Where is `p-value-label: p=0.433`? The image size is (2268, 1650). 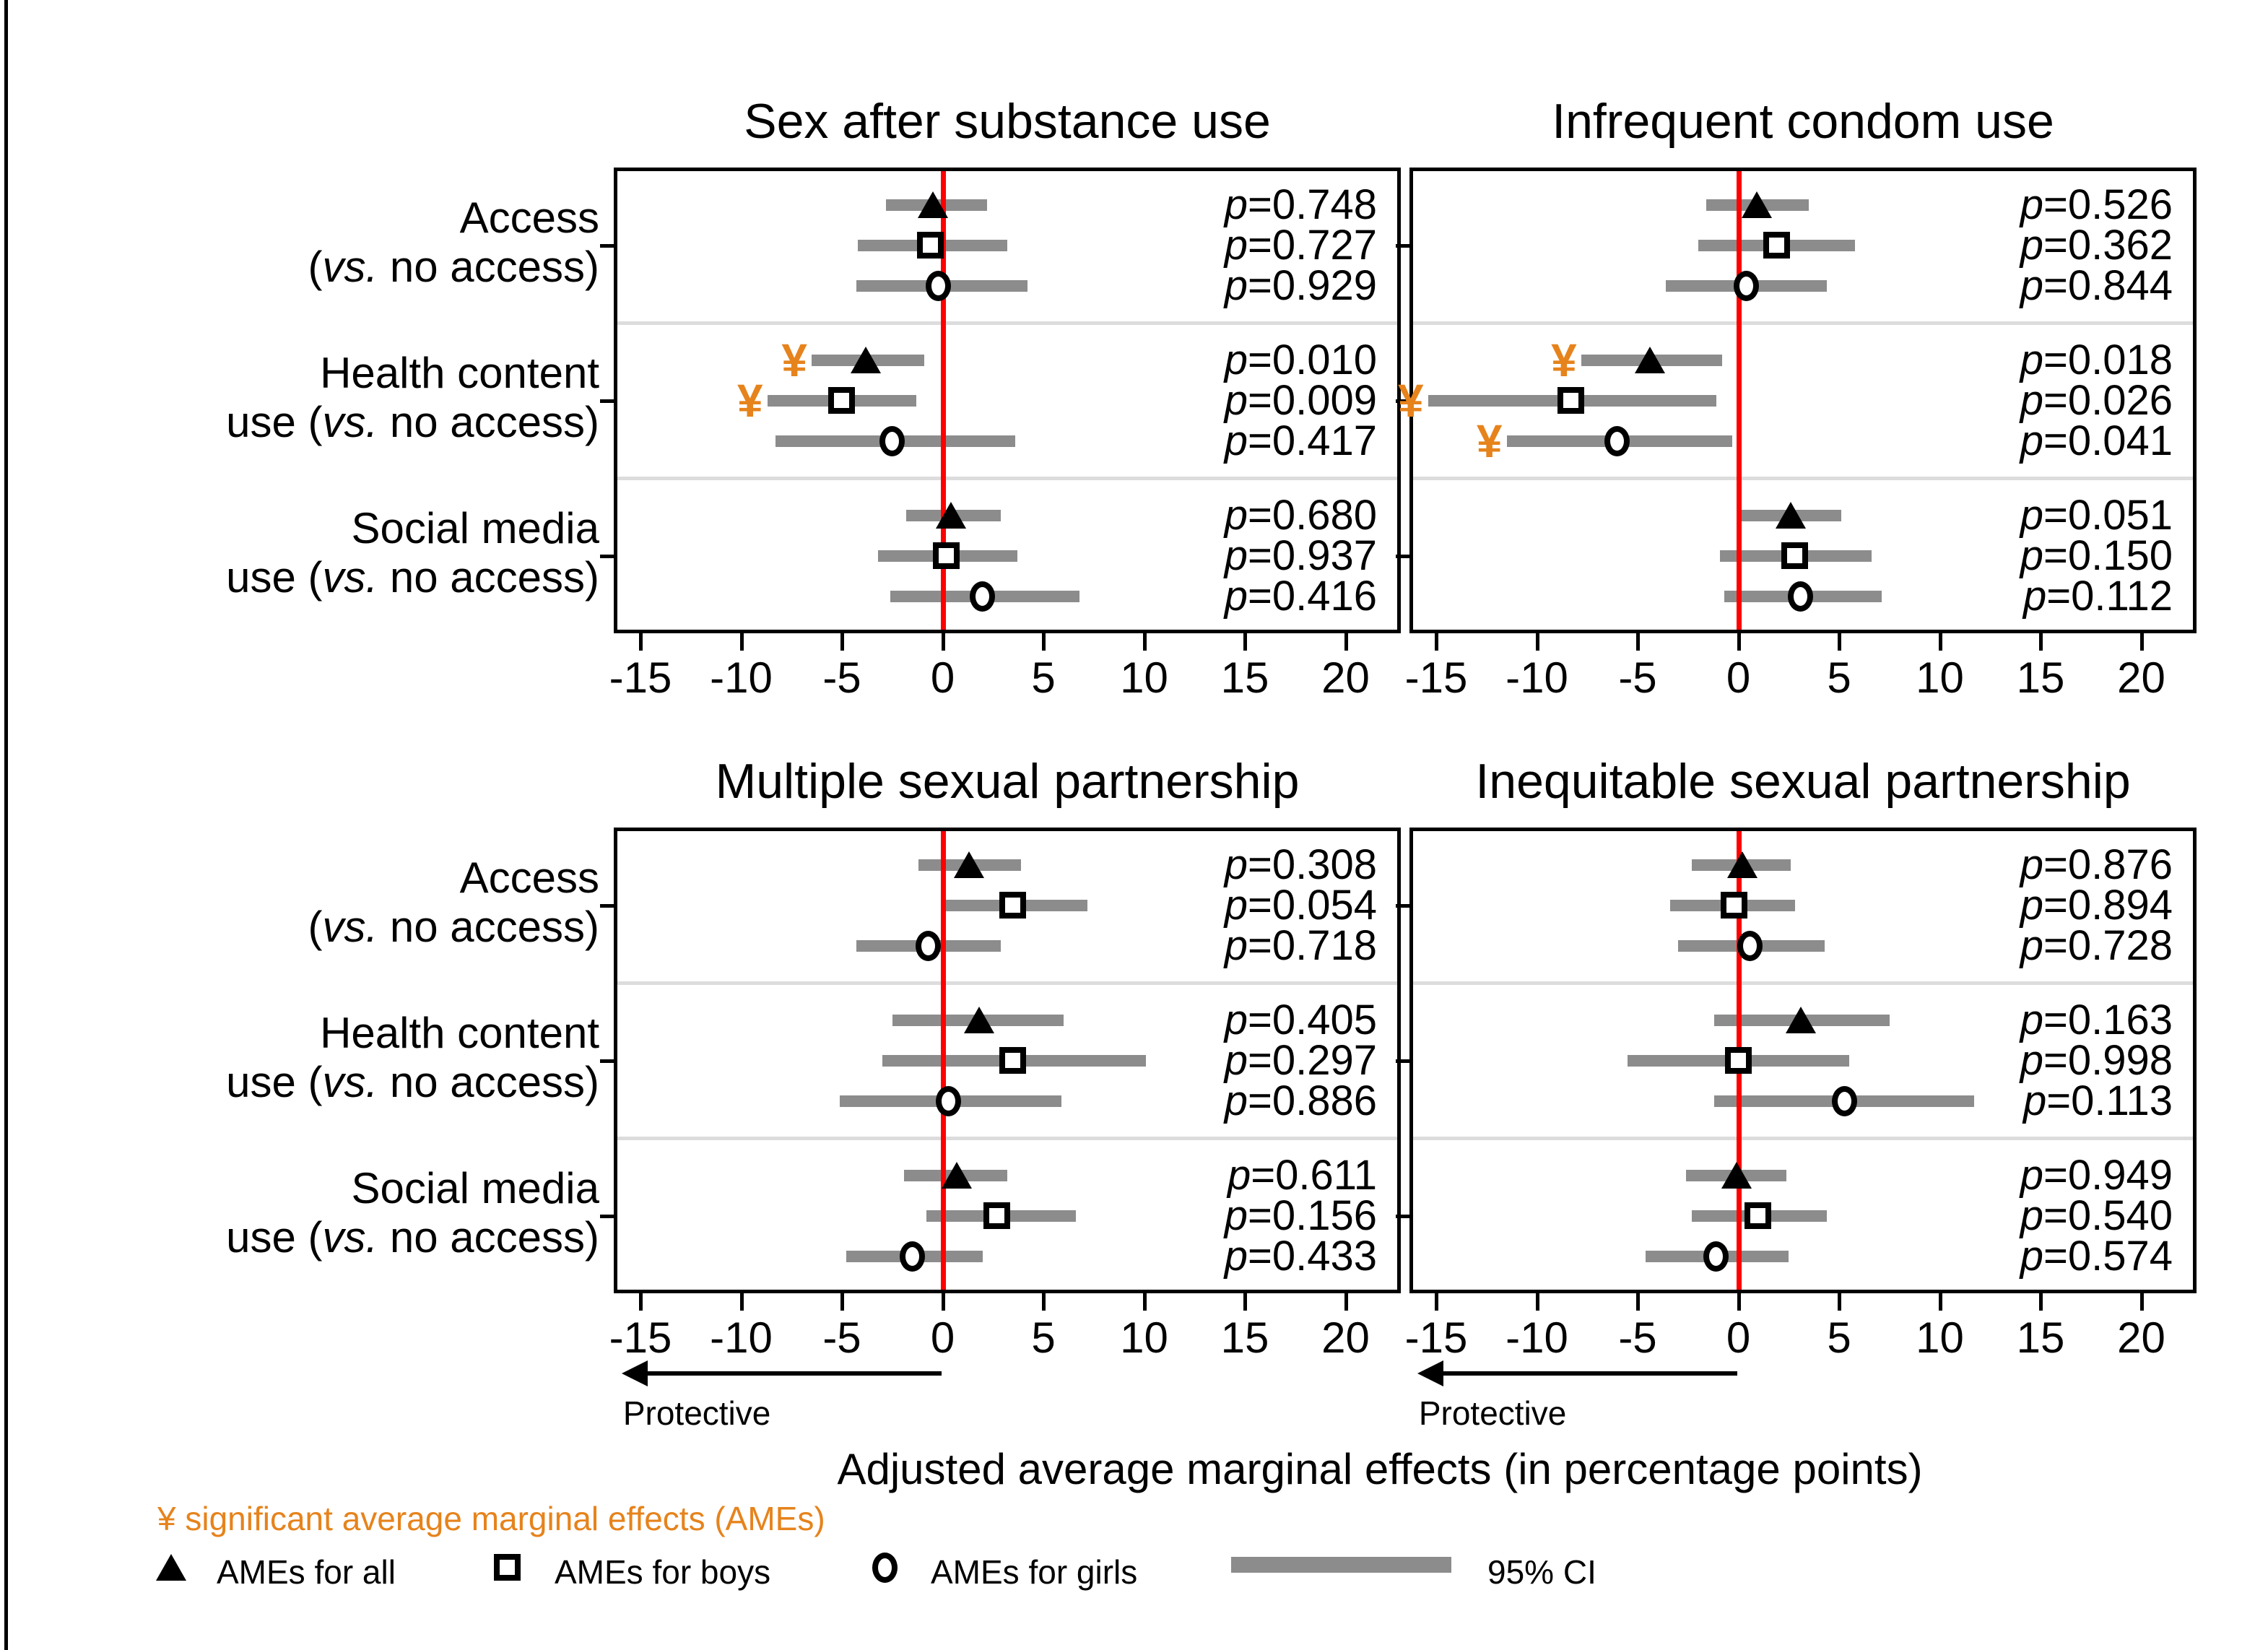
p-value-label: p=0.433 is located at coordinates (1300, 1256).